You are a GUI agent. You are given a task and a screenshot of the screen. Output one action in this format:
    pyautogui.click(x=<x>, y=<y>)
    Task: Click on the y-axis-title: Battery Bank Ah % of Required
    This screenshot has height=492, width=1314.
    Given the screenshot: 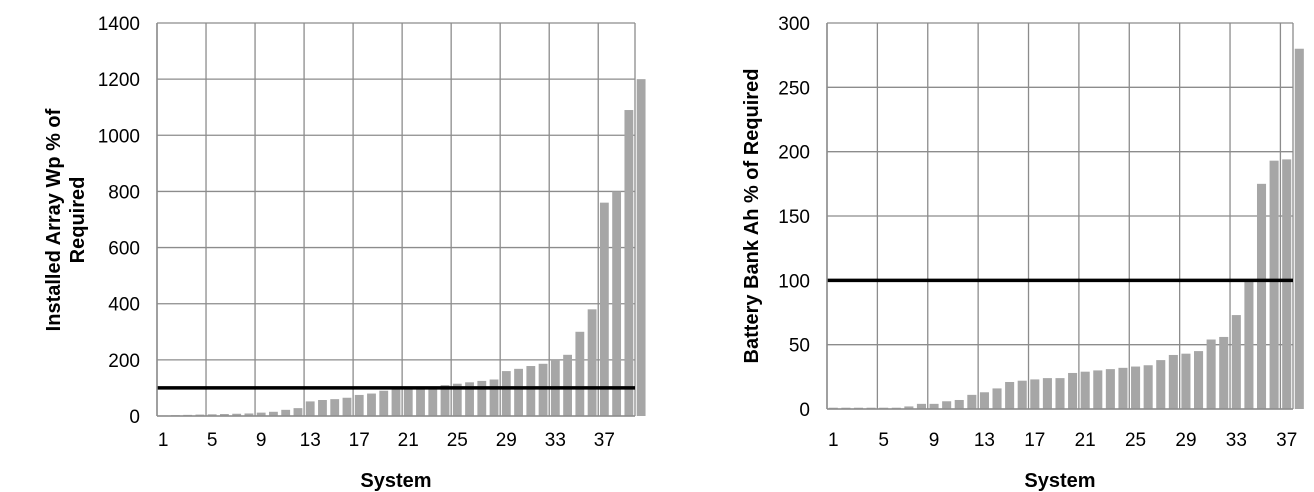 What is the action you would take?
    pyautogui.click(x=752, y=216)
    